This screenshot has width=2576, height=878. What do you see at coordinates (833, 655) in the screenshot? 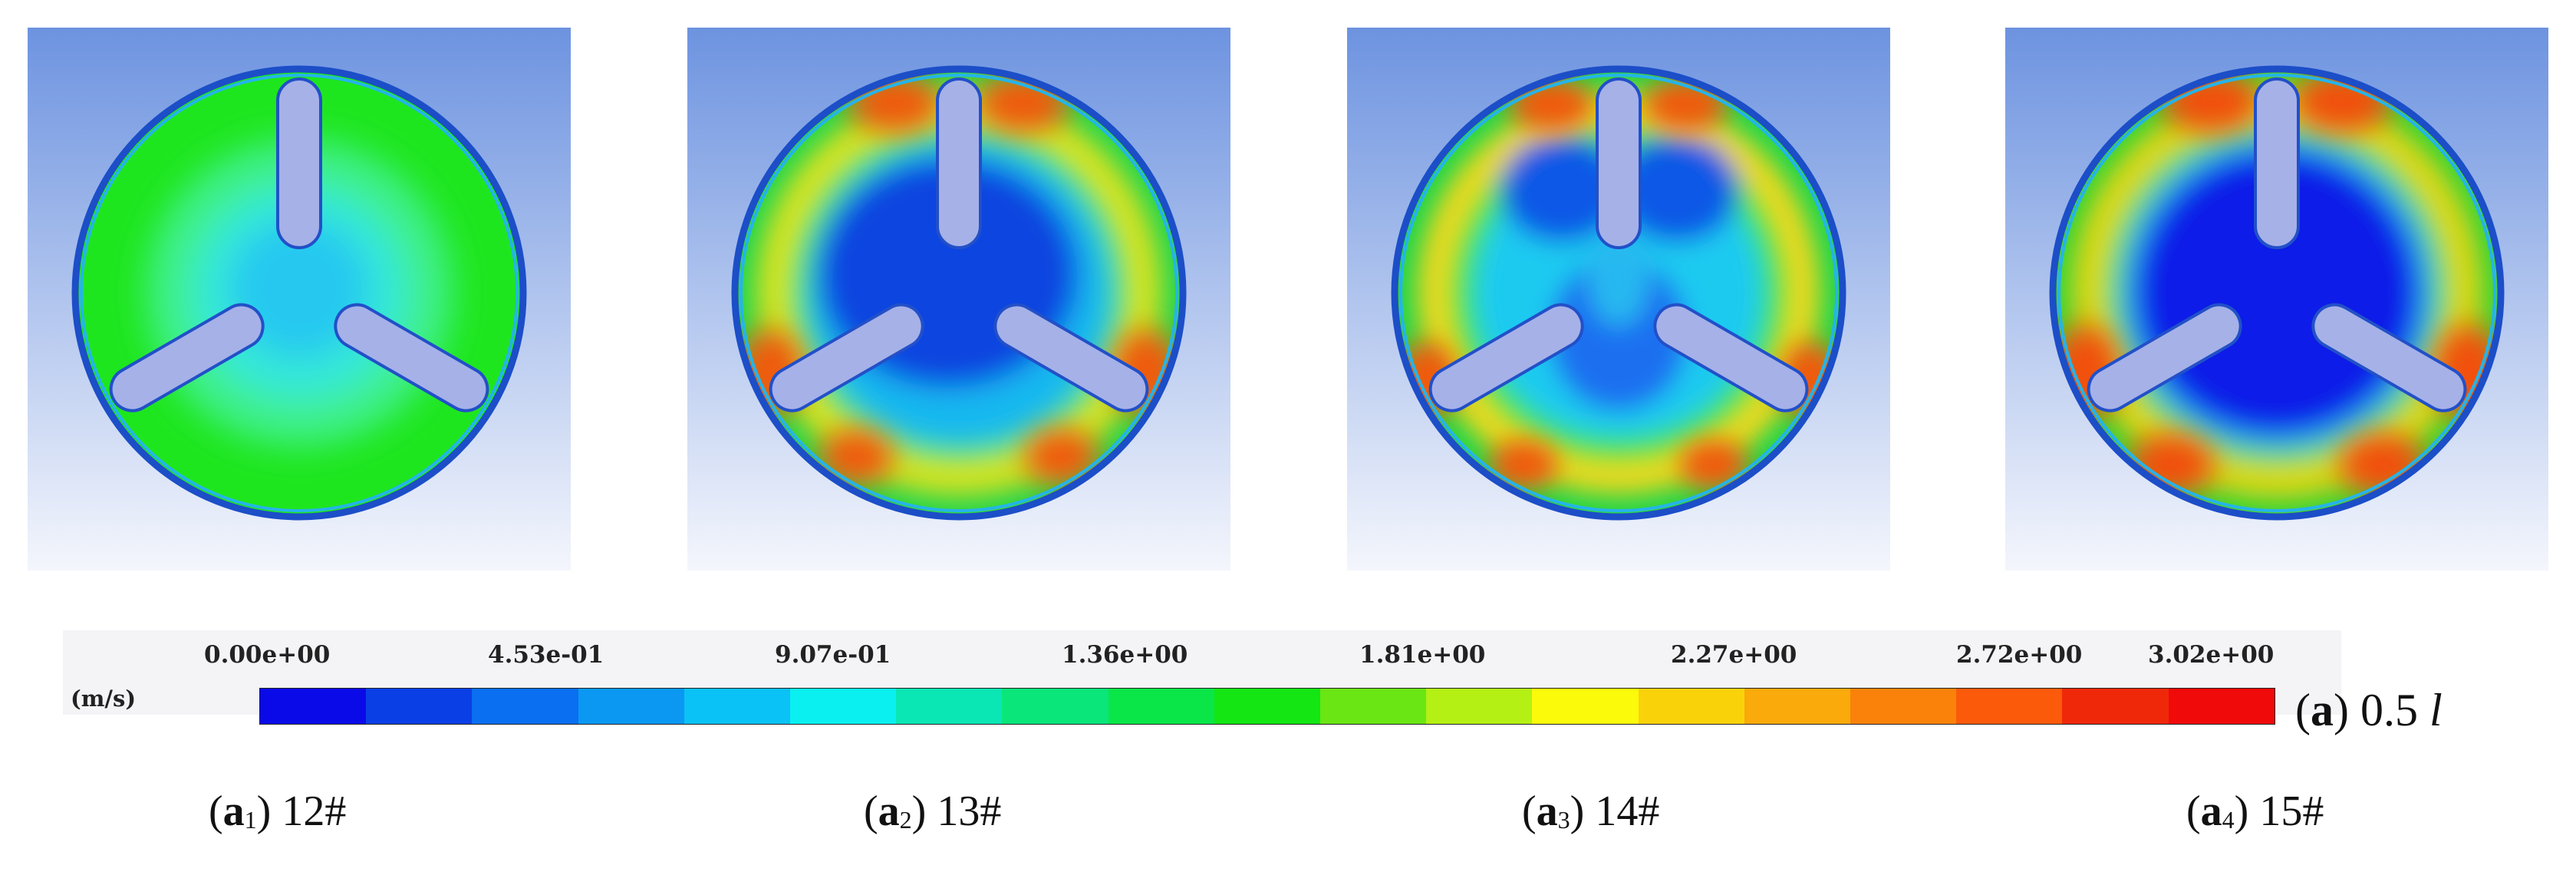
I see `colorbar-tick-label: 9.07e-01` at bounding box center [833, 655].